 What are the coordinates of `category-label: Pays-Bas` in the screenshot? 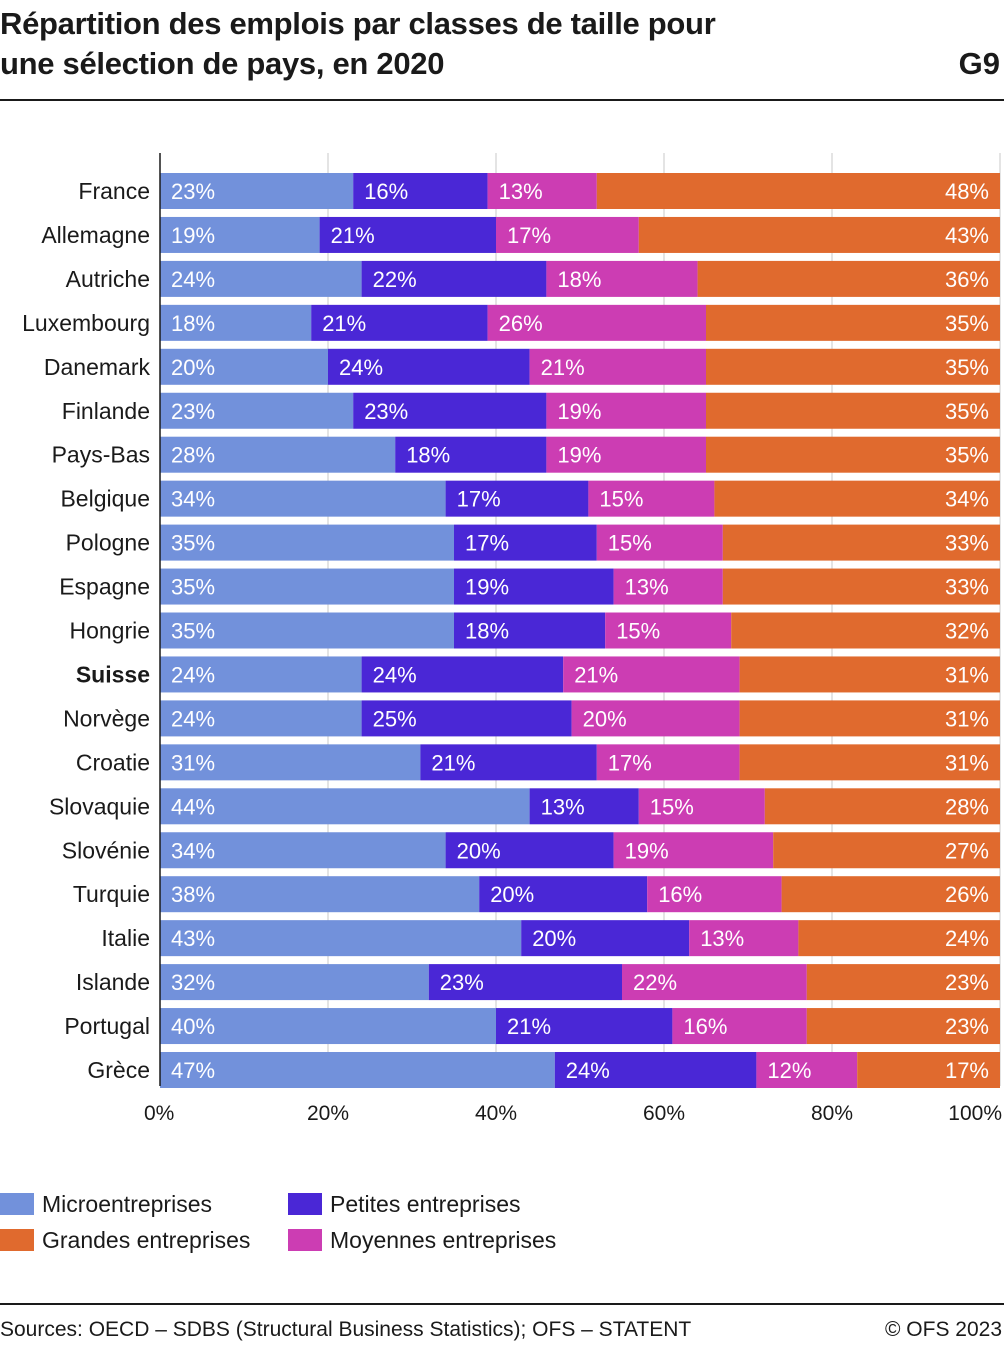 It's located at (101, 455).